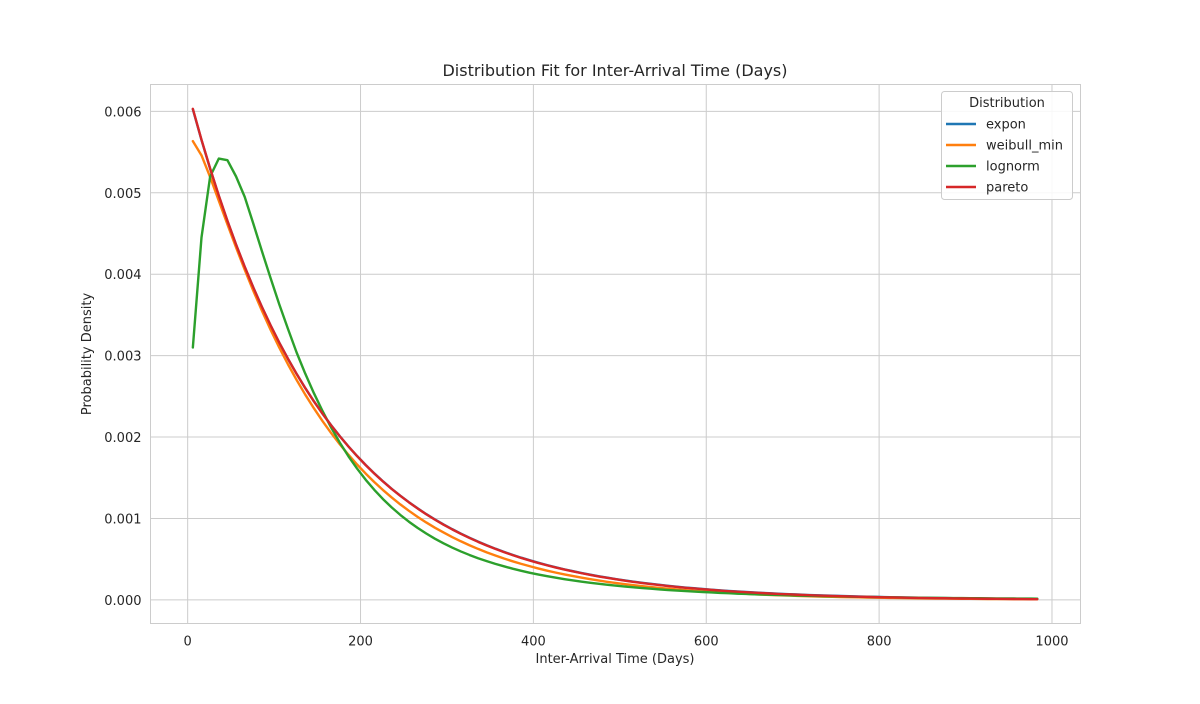 This screenshot has width=1200, height=704. I want to click on y-tick-label: 0.001, so click(122, 519).